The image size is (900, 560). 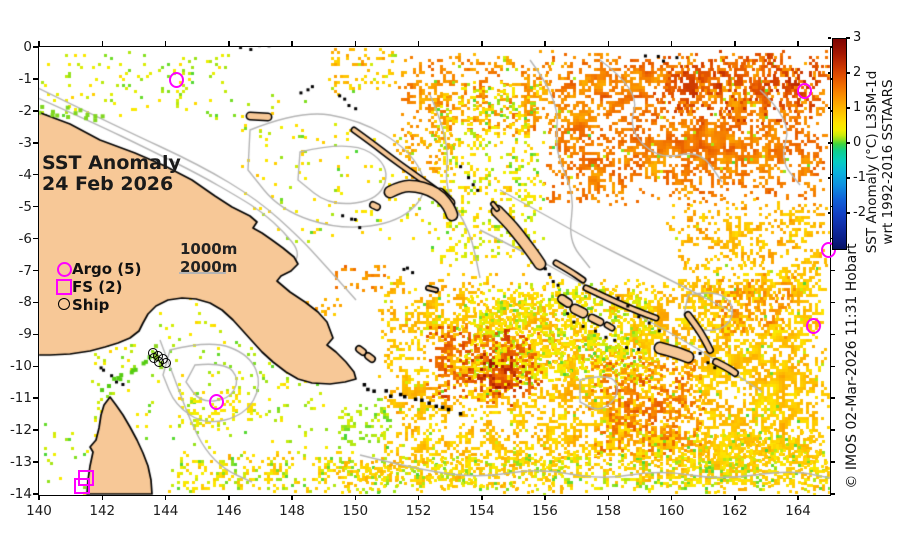 What do you see at coordinates (228, 511) in the screenshot?
I see `x-tick-label: 146` at bounding box center [228, 511].